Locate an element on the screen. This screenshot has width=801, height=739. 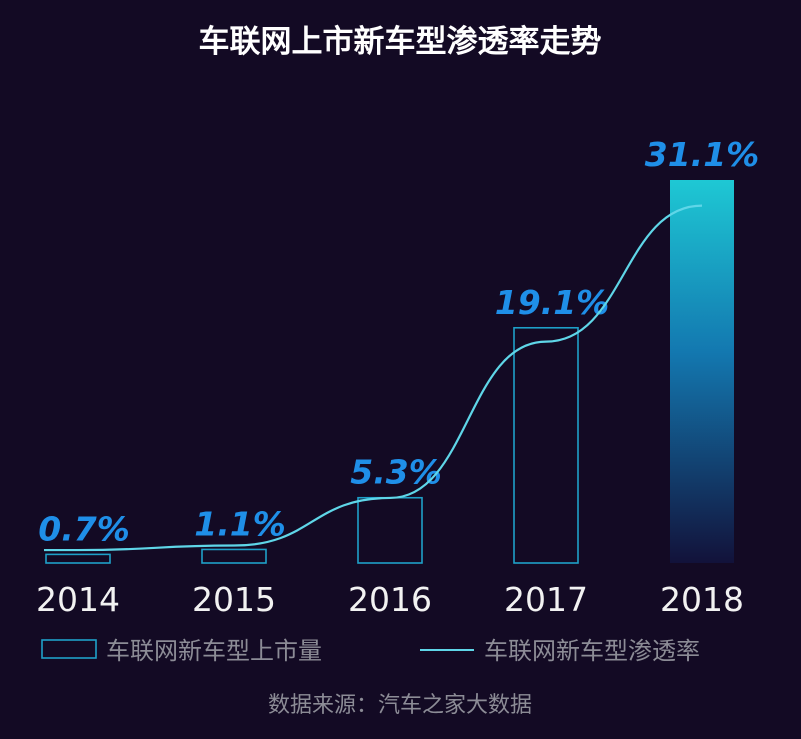
x-axis-ticks: 2014 2015 2016 2017 2018 is located at coordinates (390, 599).